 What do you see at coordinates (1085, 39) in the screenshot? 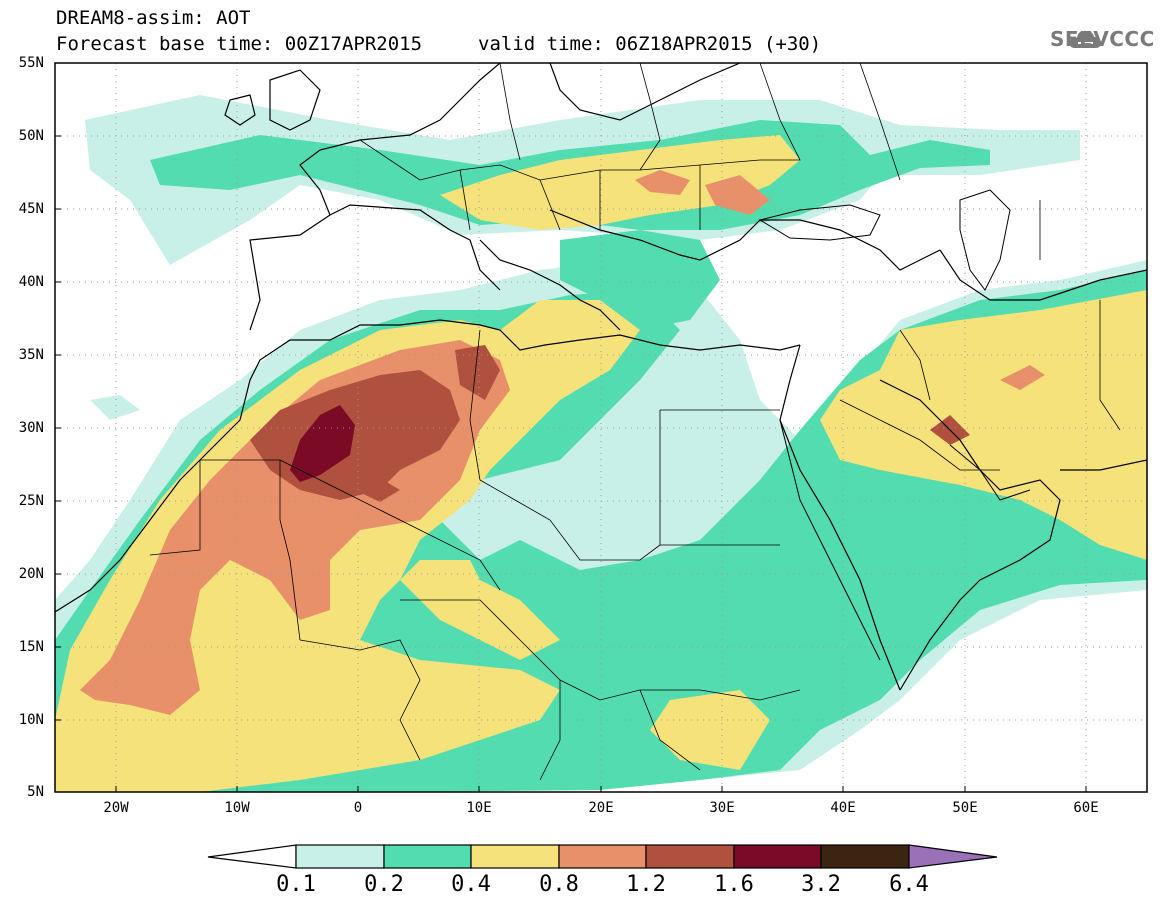
I see `cloud-icon` at bounding box center [1085, 39].